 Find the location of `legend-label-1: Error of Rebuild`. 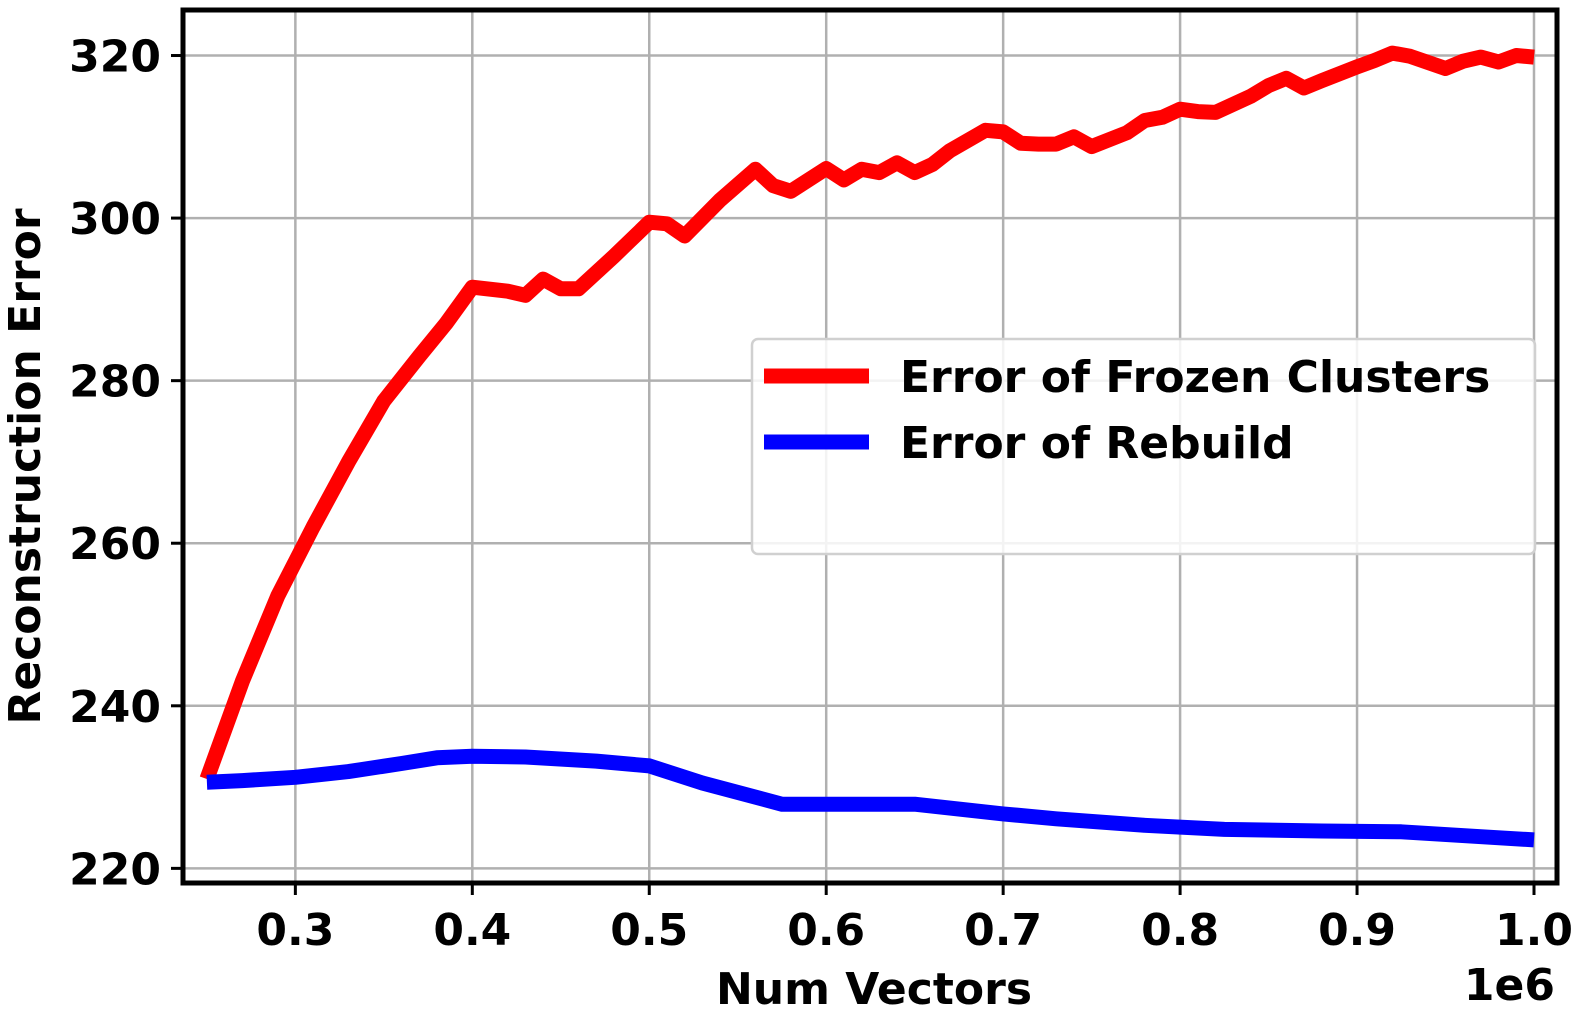

legend-label-1: Error of Rebuild is located at coordinates (1097, 443).